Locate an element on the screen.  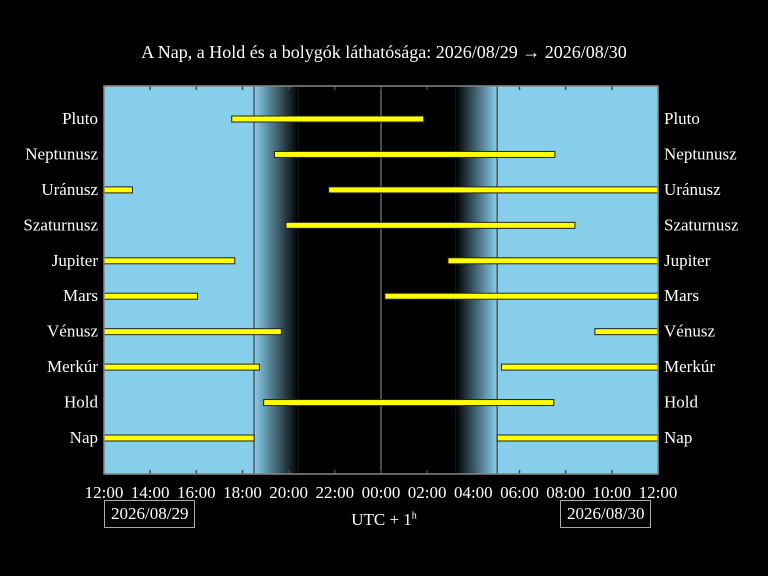
x-tick-label: 10:00 is located at coordinates (611, 492).